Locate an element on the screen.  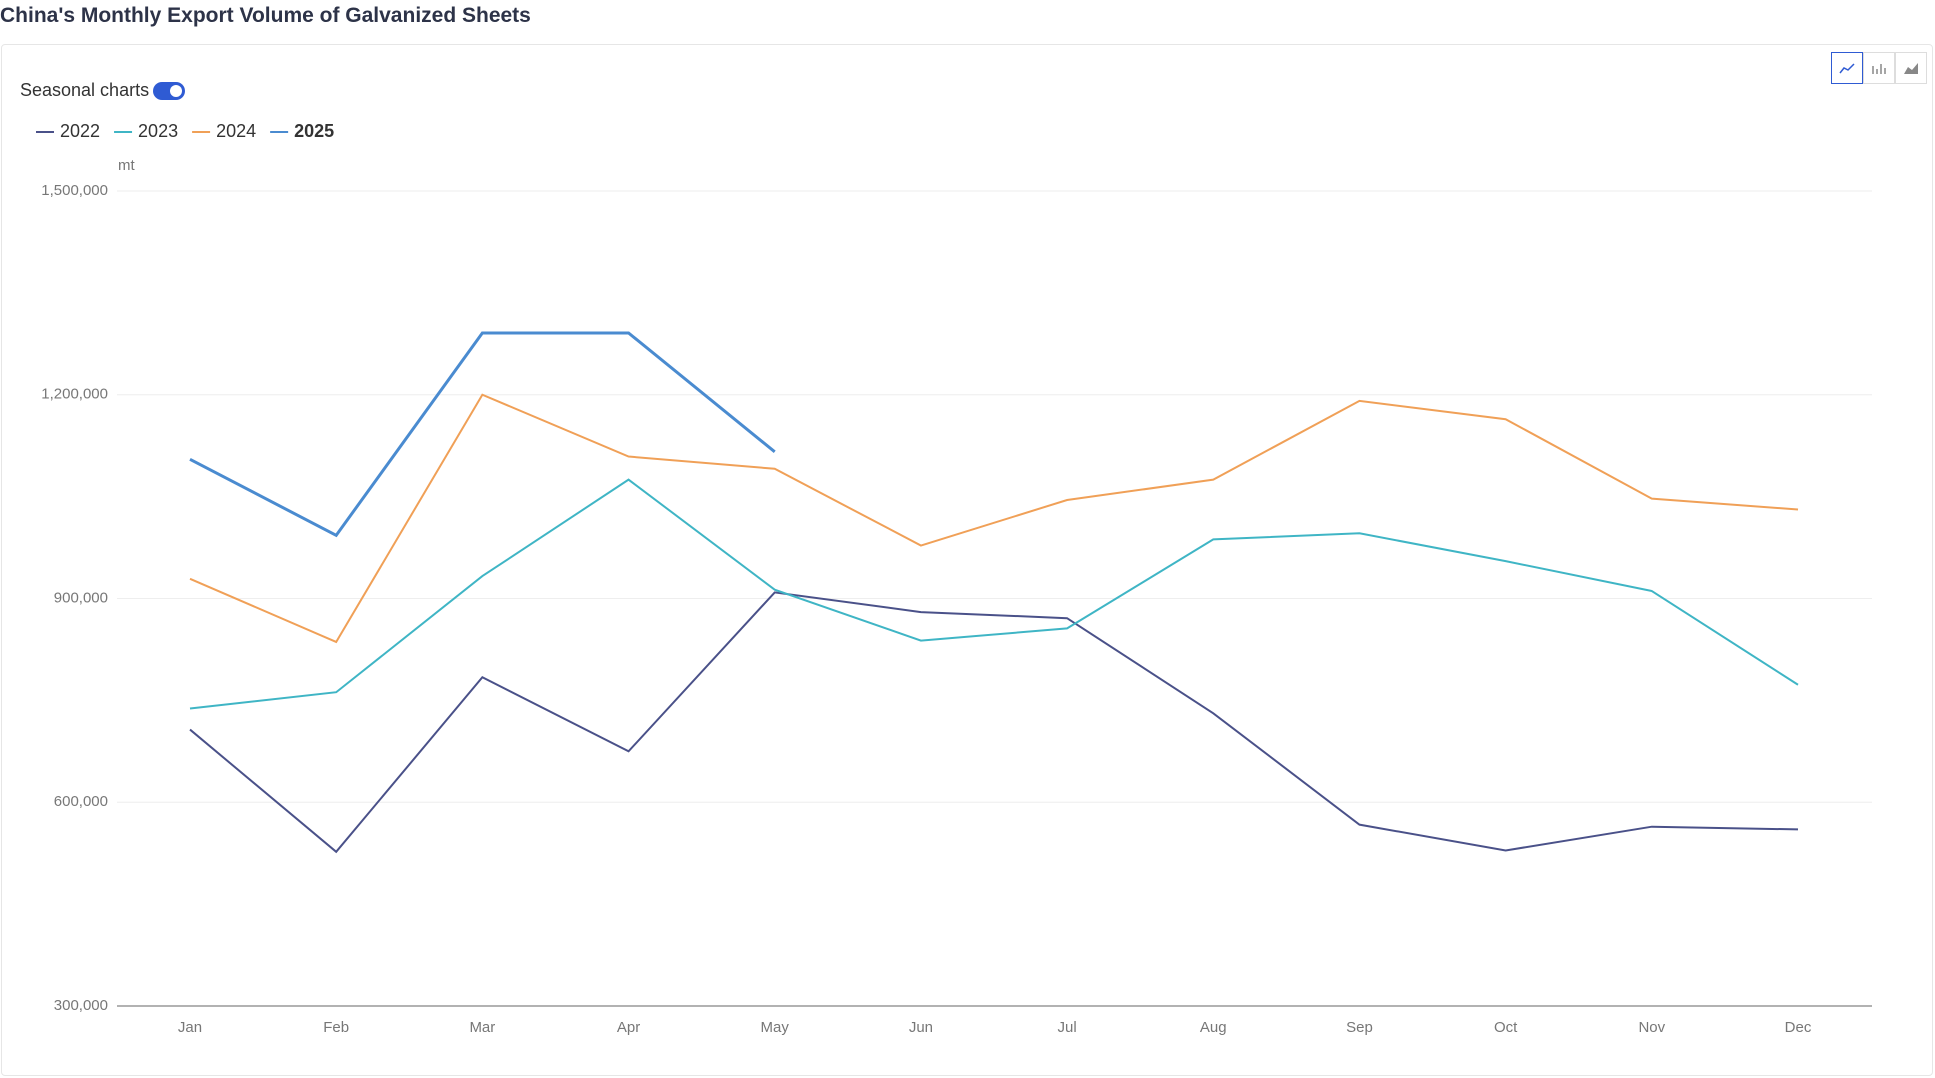
y-tick-label: 600,000 is located at coordinates (81, 801).